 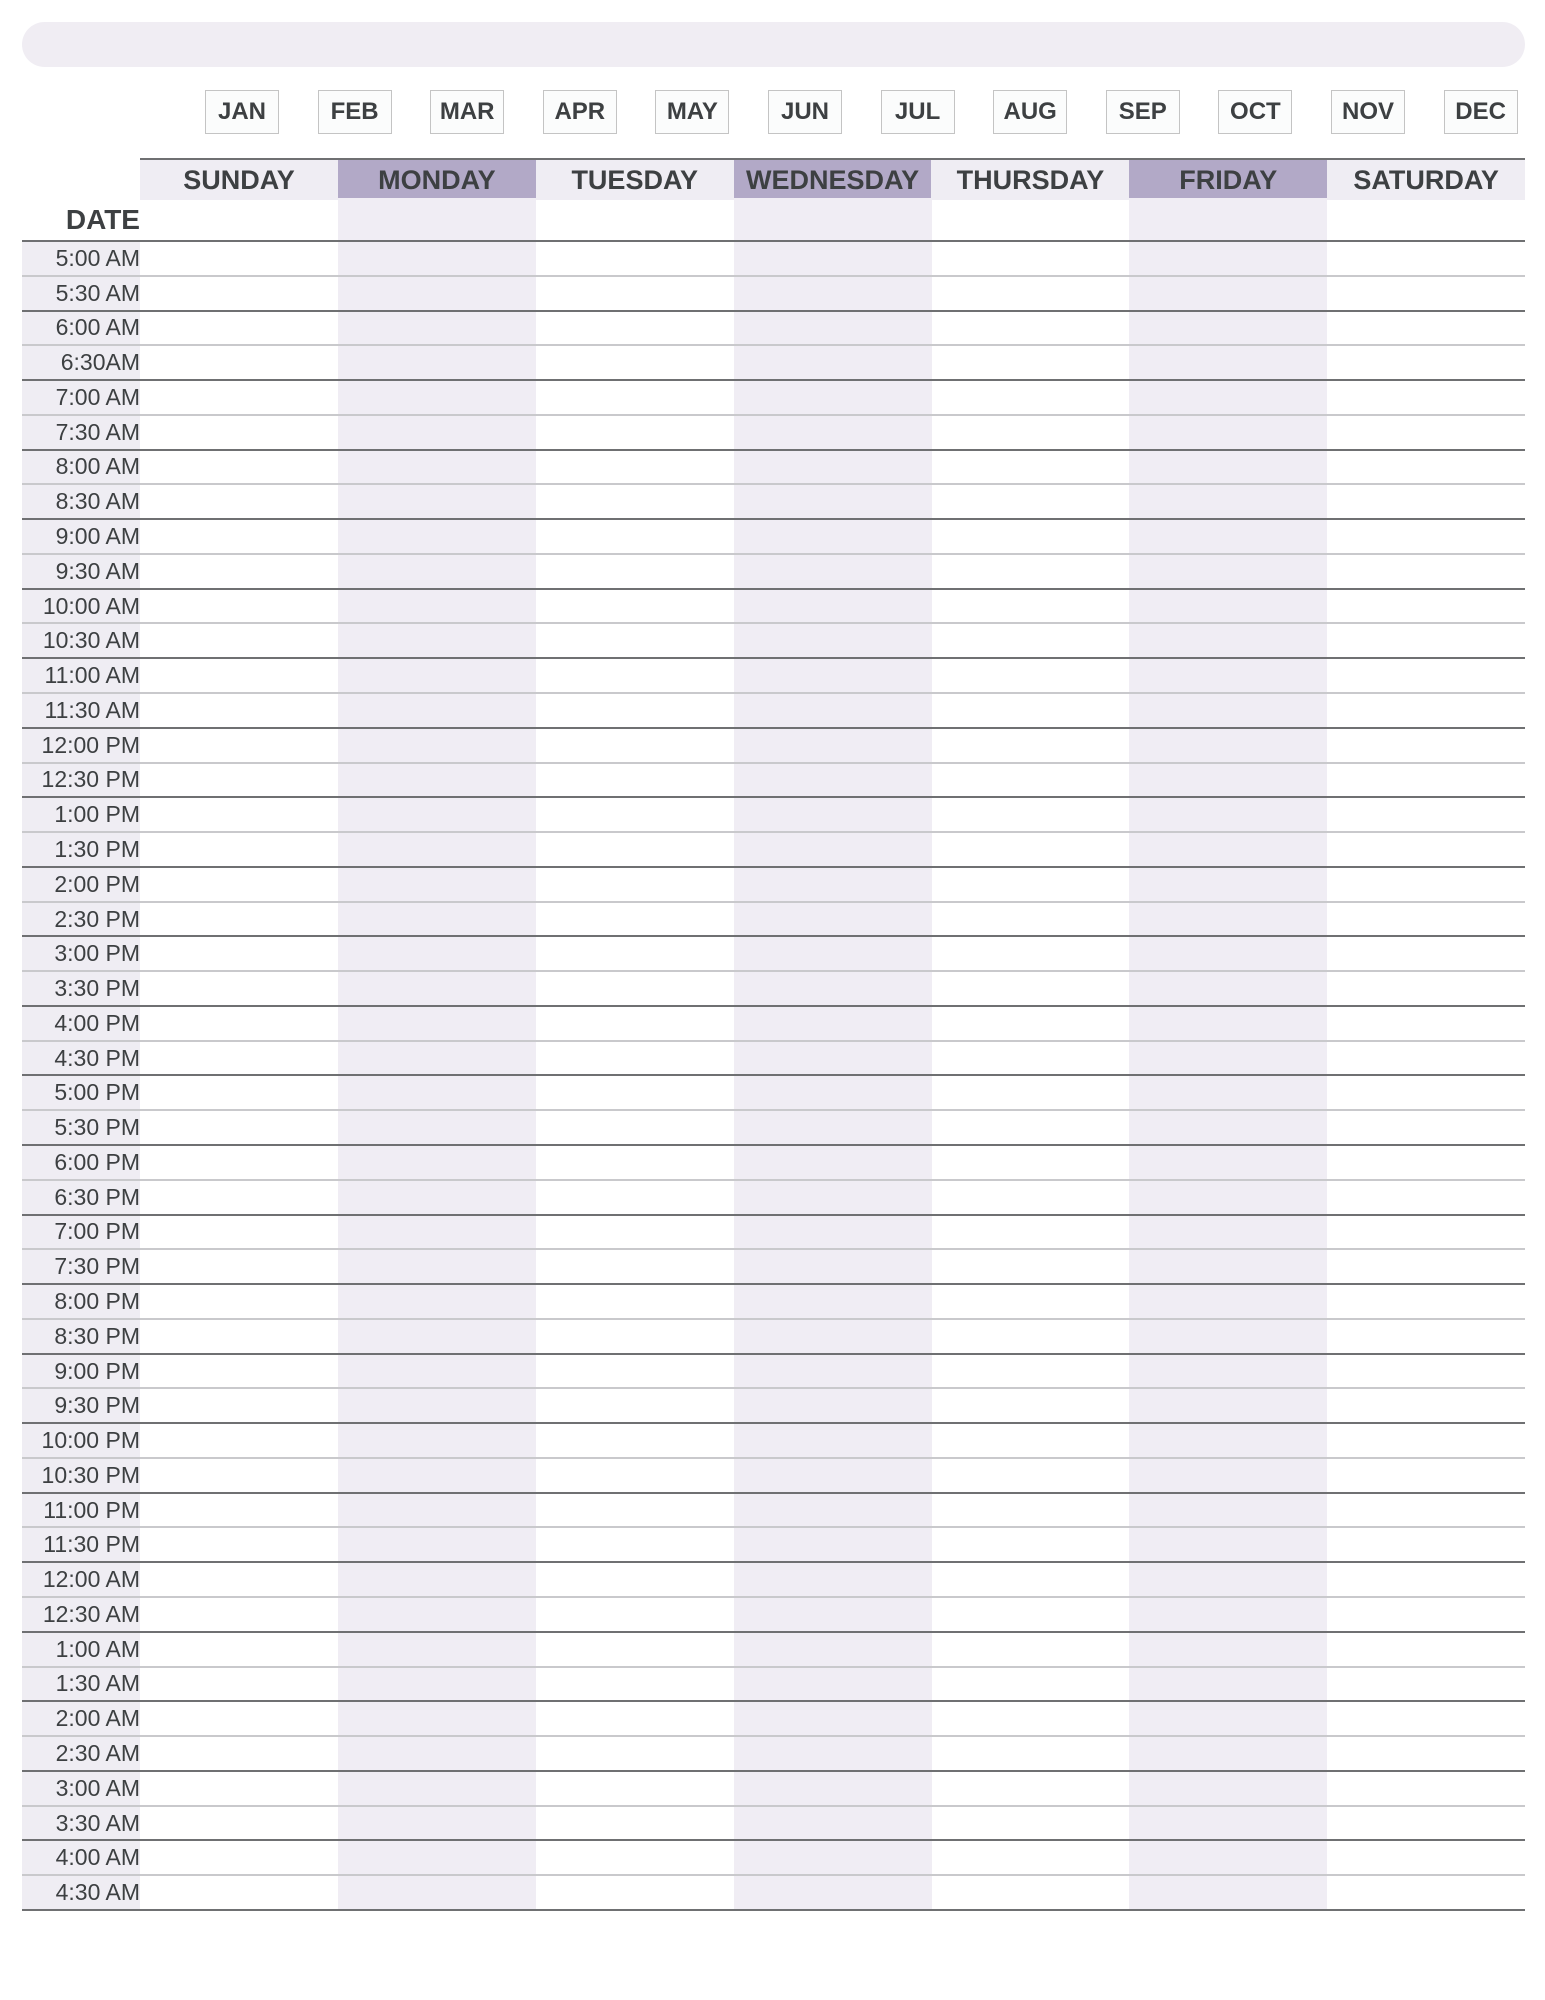 I want to click on month-oct: OCT, so click(x=1255, y=112).